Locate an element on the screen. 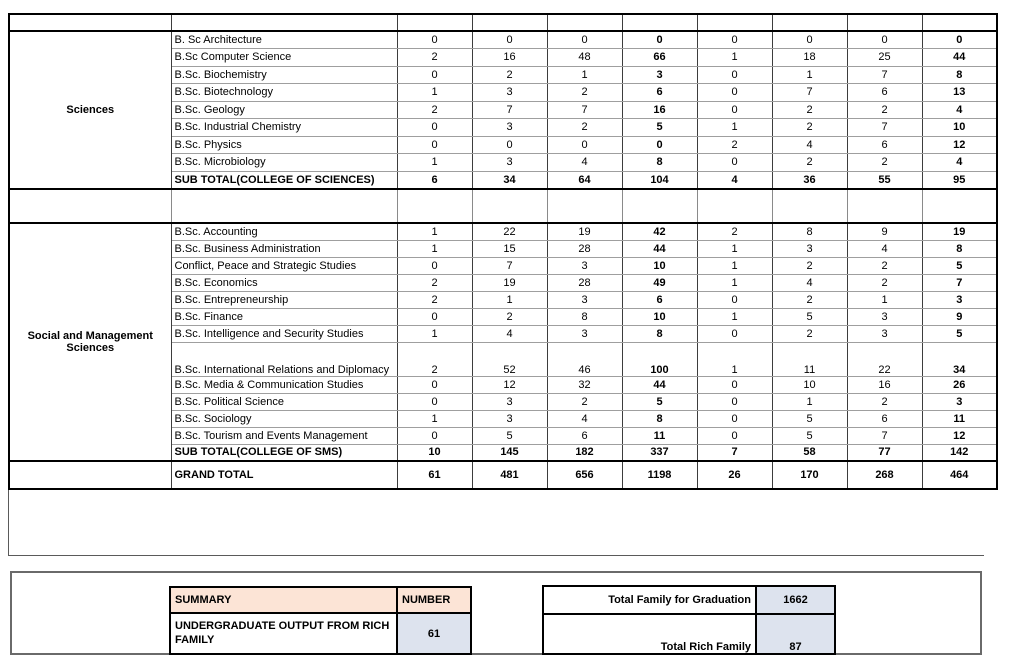  subtotal-value: 58 is located at coordinates (809, 452).